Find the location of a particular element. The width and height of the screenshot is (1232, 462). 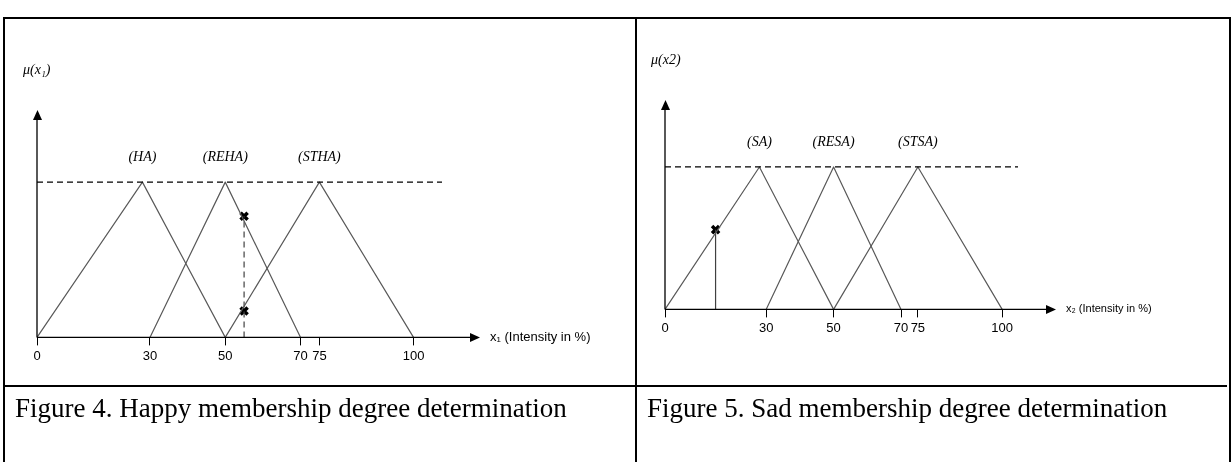

y-axis-title: μ(x2) is located at coordinates (665, 59).